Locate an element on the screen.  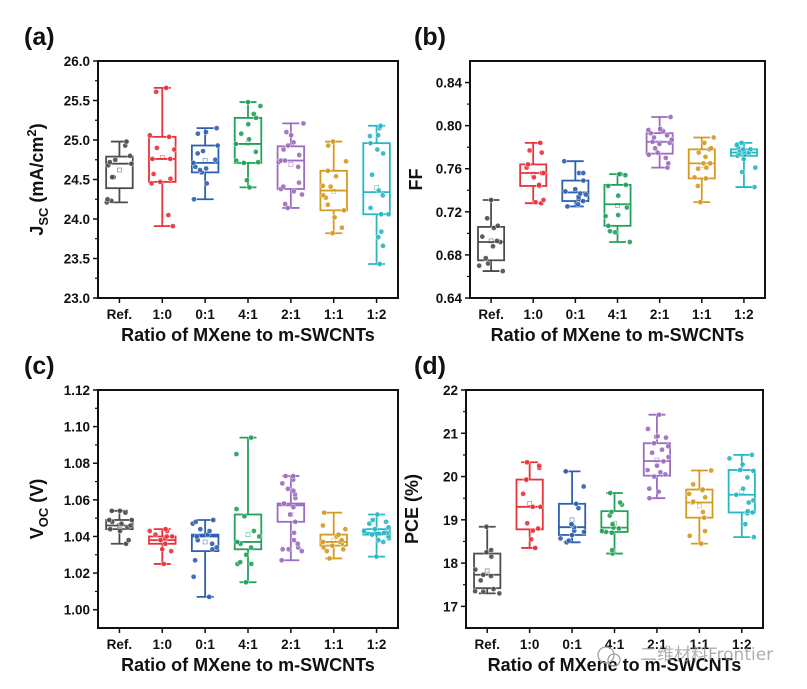
box-1:0 is located at coordinates (533, 173).